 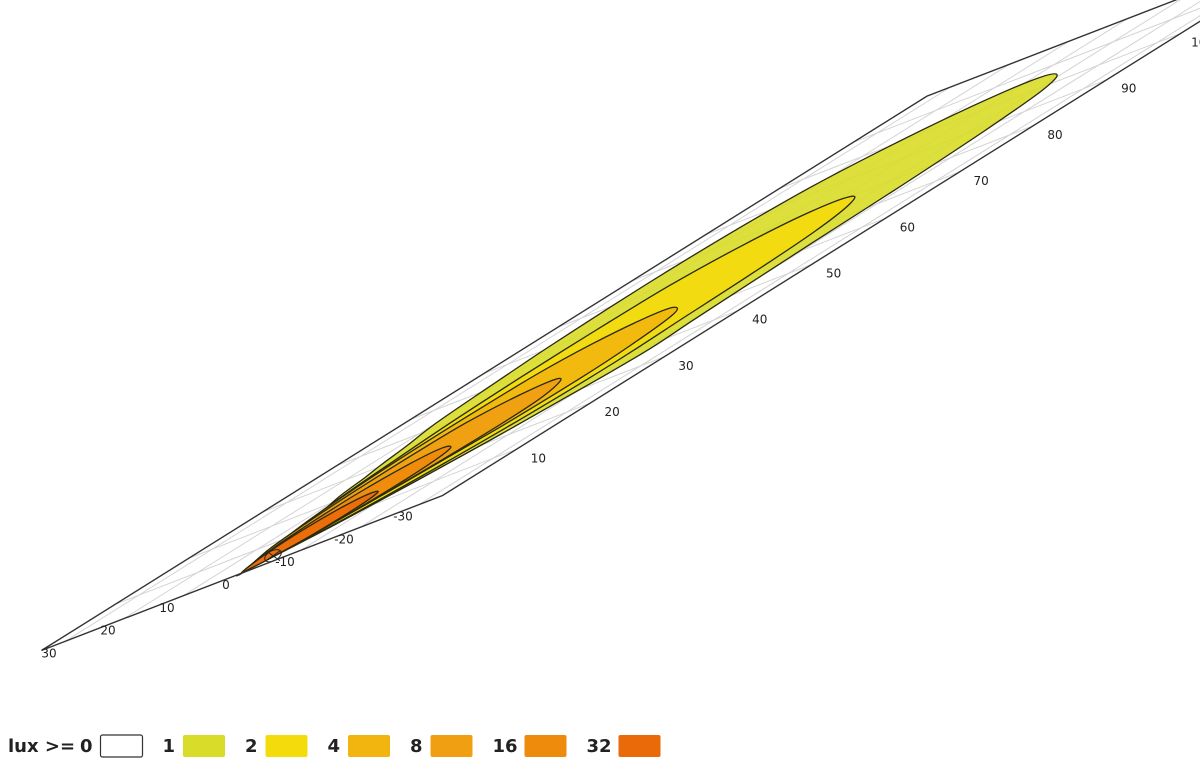 What do you see at coordinates (169, 746) in the screenshot?
I see `legend-label-1: 1` at bounding box center [169, 746].